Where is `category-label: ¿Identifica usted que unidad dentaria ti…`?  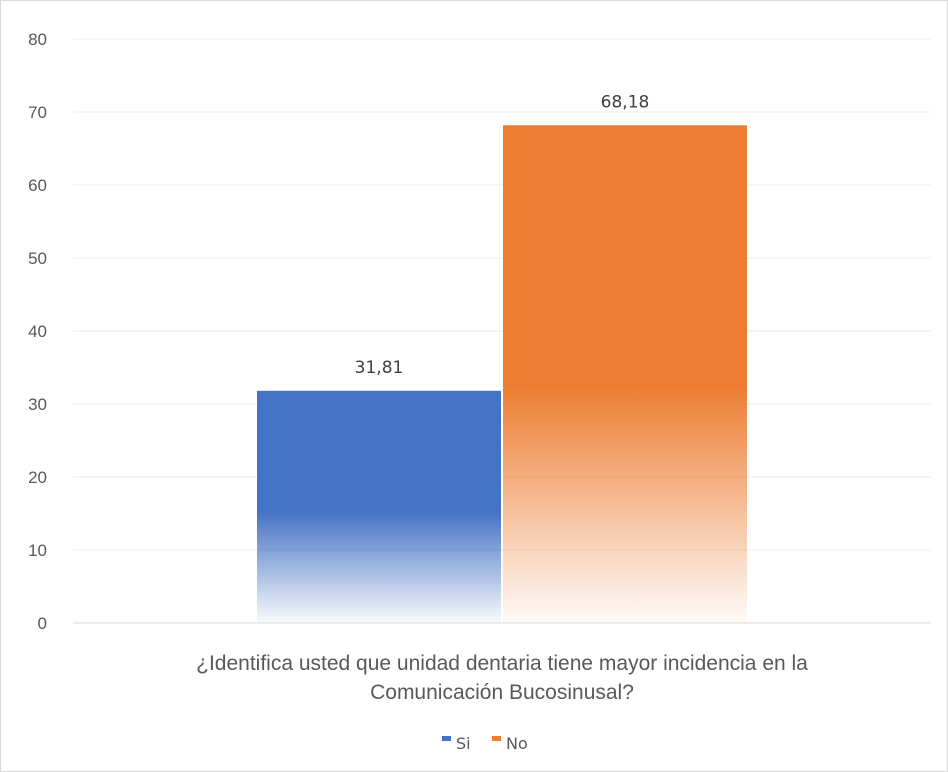 category-label: ¿Identifica usted que unidad dentaria ti… is located at coordinates (502, 678).